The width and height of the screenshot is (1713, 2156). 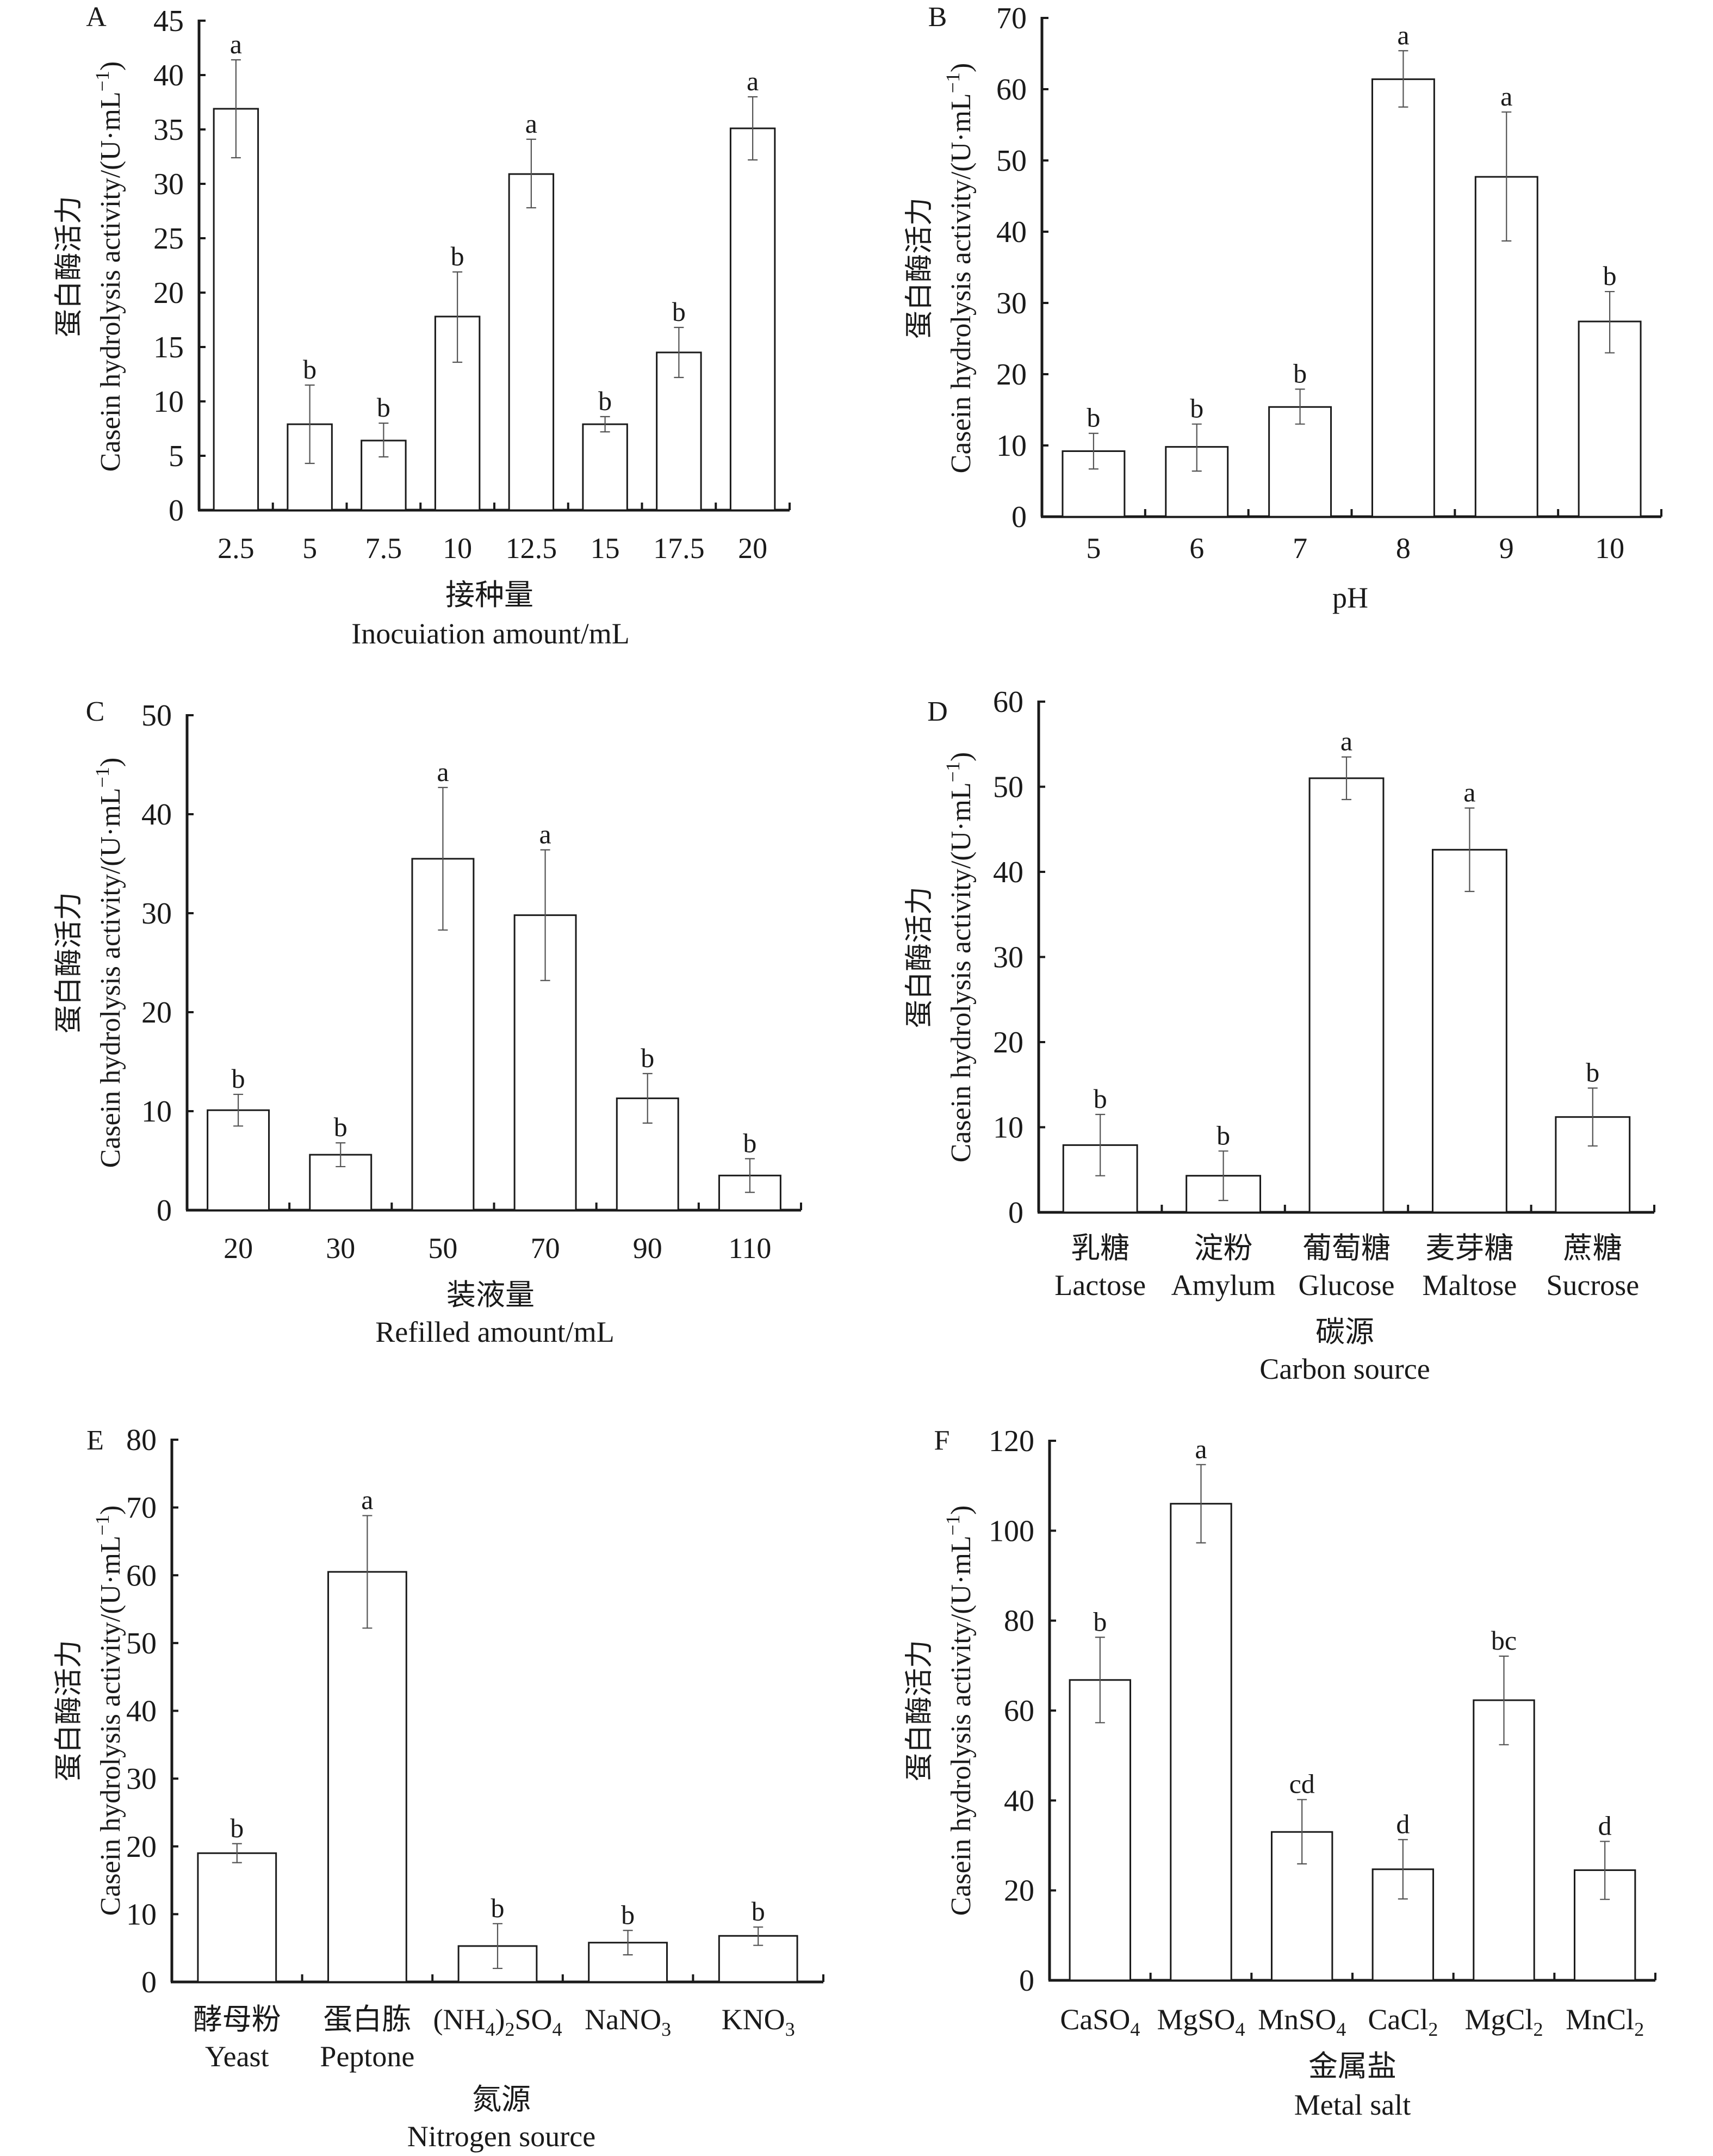 What do you see at coordinates (141, 1440) in the screenshot?
I see `y-tick-label: 80` at bounding box center [141, 1440].